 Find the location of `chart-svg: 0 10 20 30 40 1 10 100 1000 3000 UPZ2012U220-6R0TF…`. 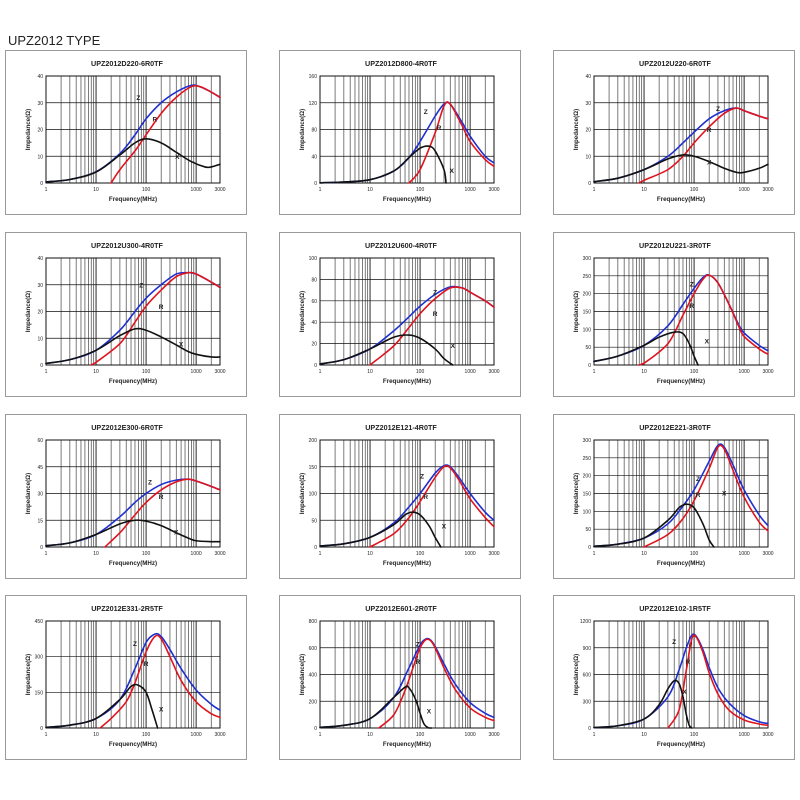

chart-svg: 0 10 20 30 40 1 10 100 1000 3000 UPZ2012U220-6R0TF… is located at coordinates (673, 131).